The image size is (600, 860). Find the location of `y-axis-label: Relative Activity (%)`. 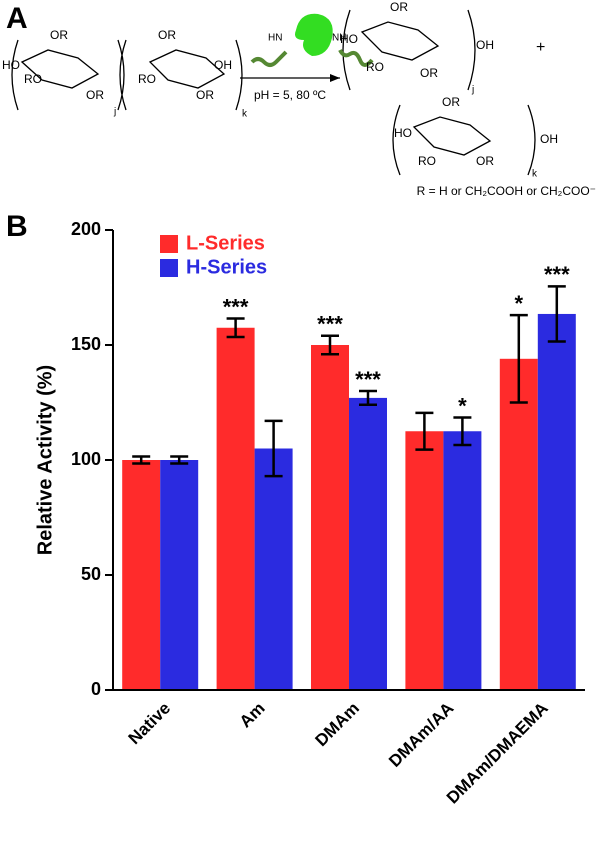

y-axis-label: Relative Activity (%) is located at coordinates (45, 460).